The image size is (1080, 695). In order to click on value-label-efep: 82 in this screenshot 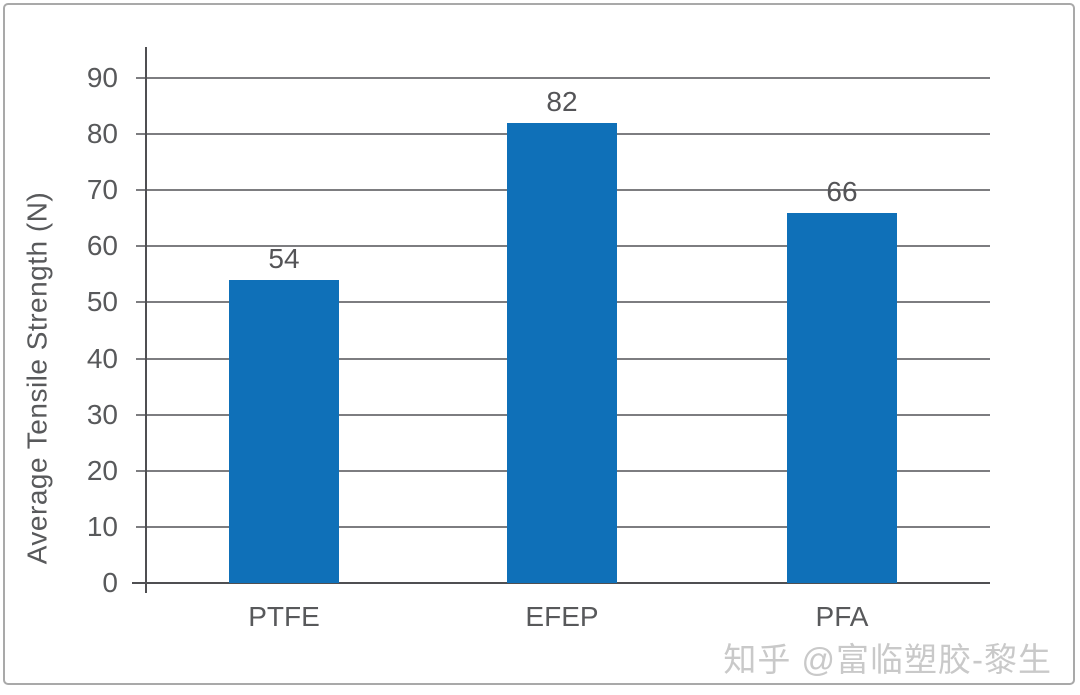, I will do `click(562, 101)`.